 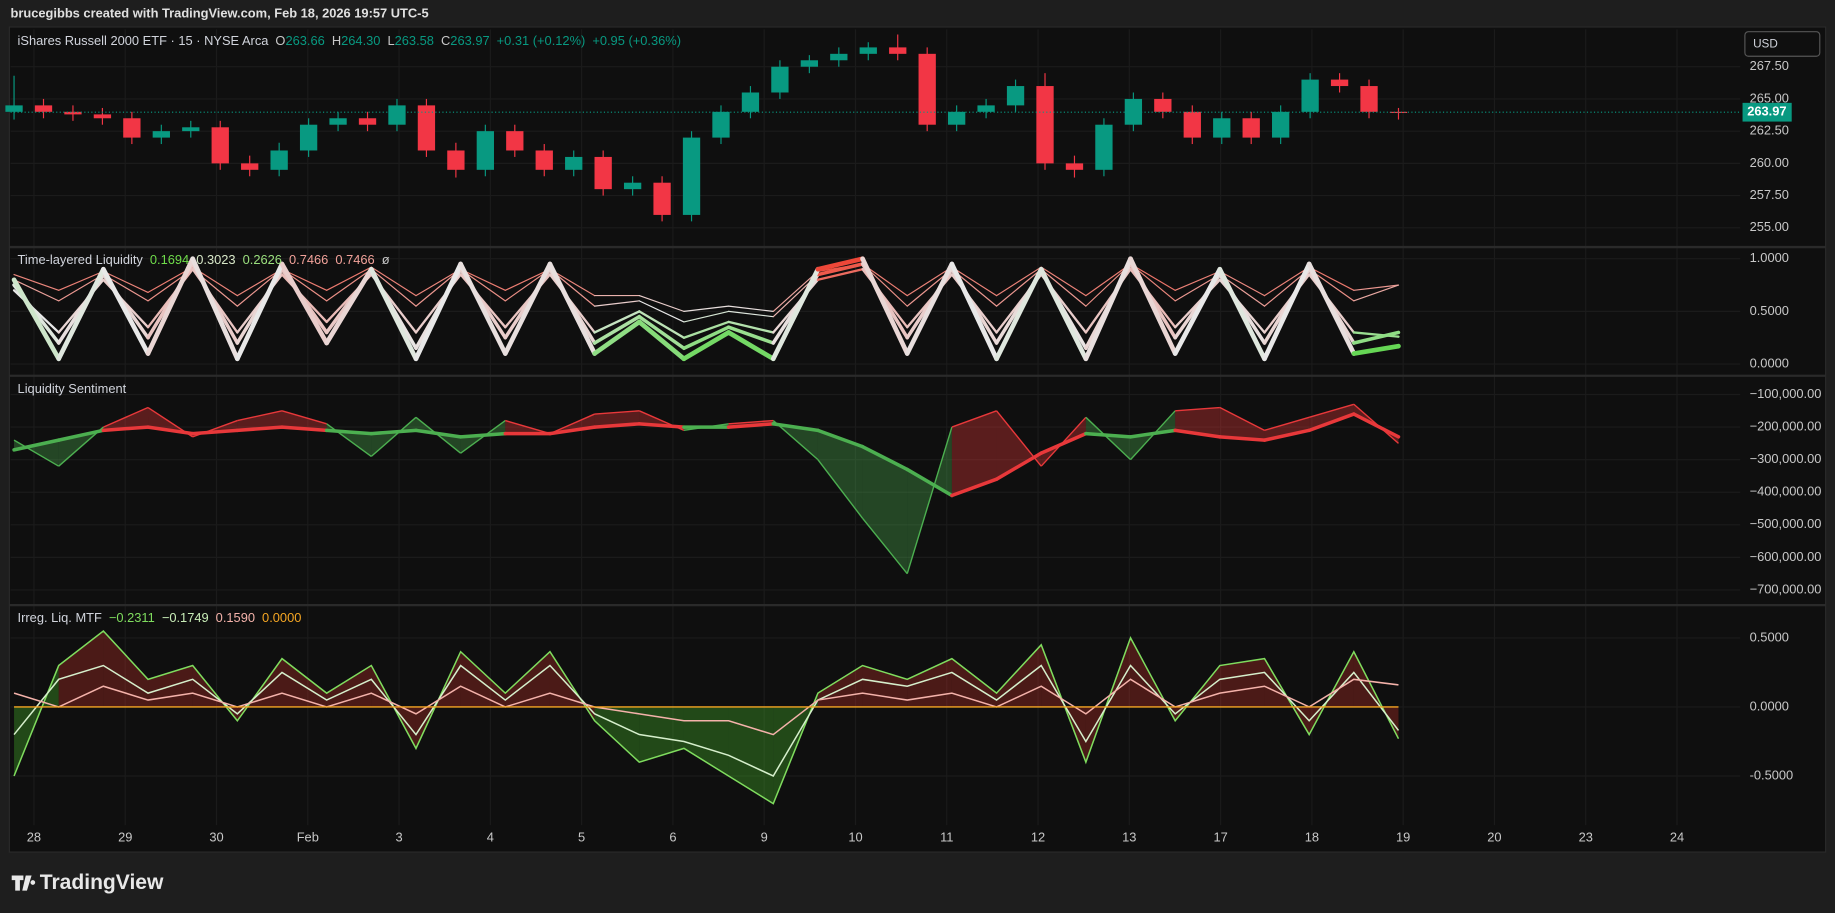 I want to click on currency-label: USD, so click(x=1765, y=44).